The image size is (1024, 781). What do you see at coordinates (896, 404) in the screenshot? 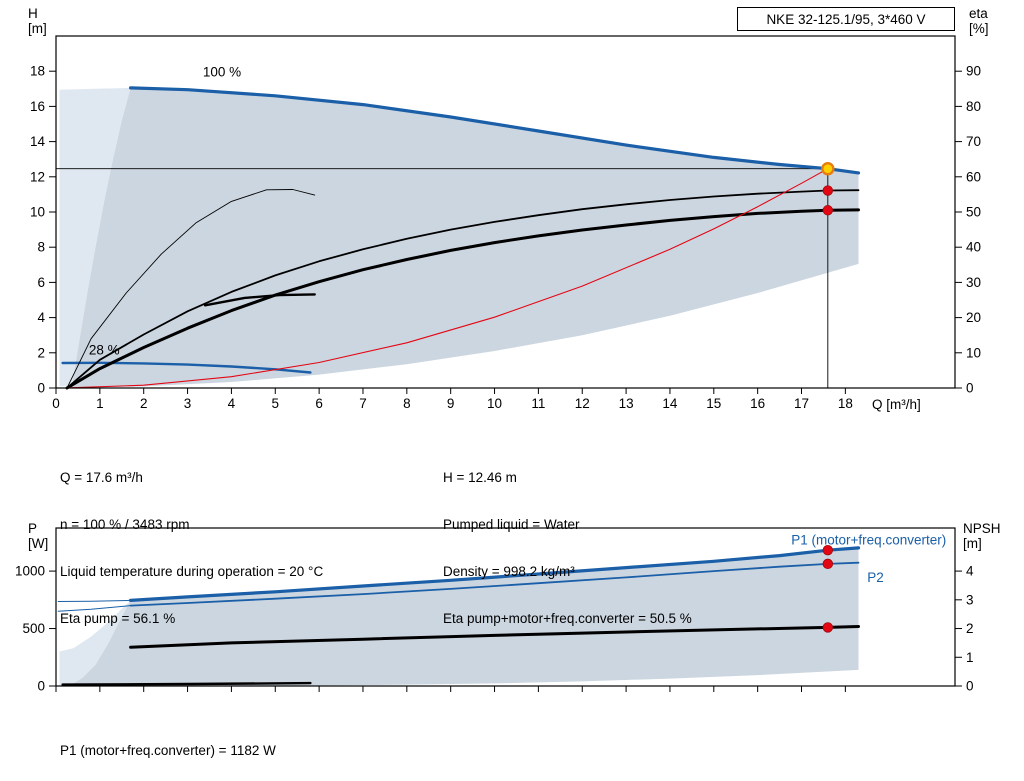
I see `q-axis-title: Q [m³/h]` at bounding box center [896, 404].